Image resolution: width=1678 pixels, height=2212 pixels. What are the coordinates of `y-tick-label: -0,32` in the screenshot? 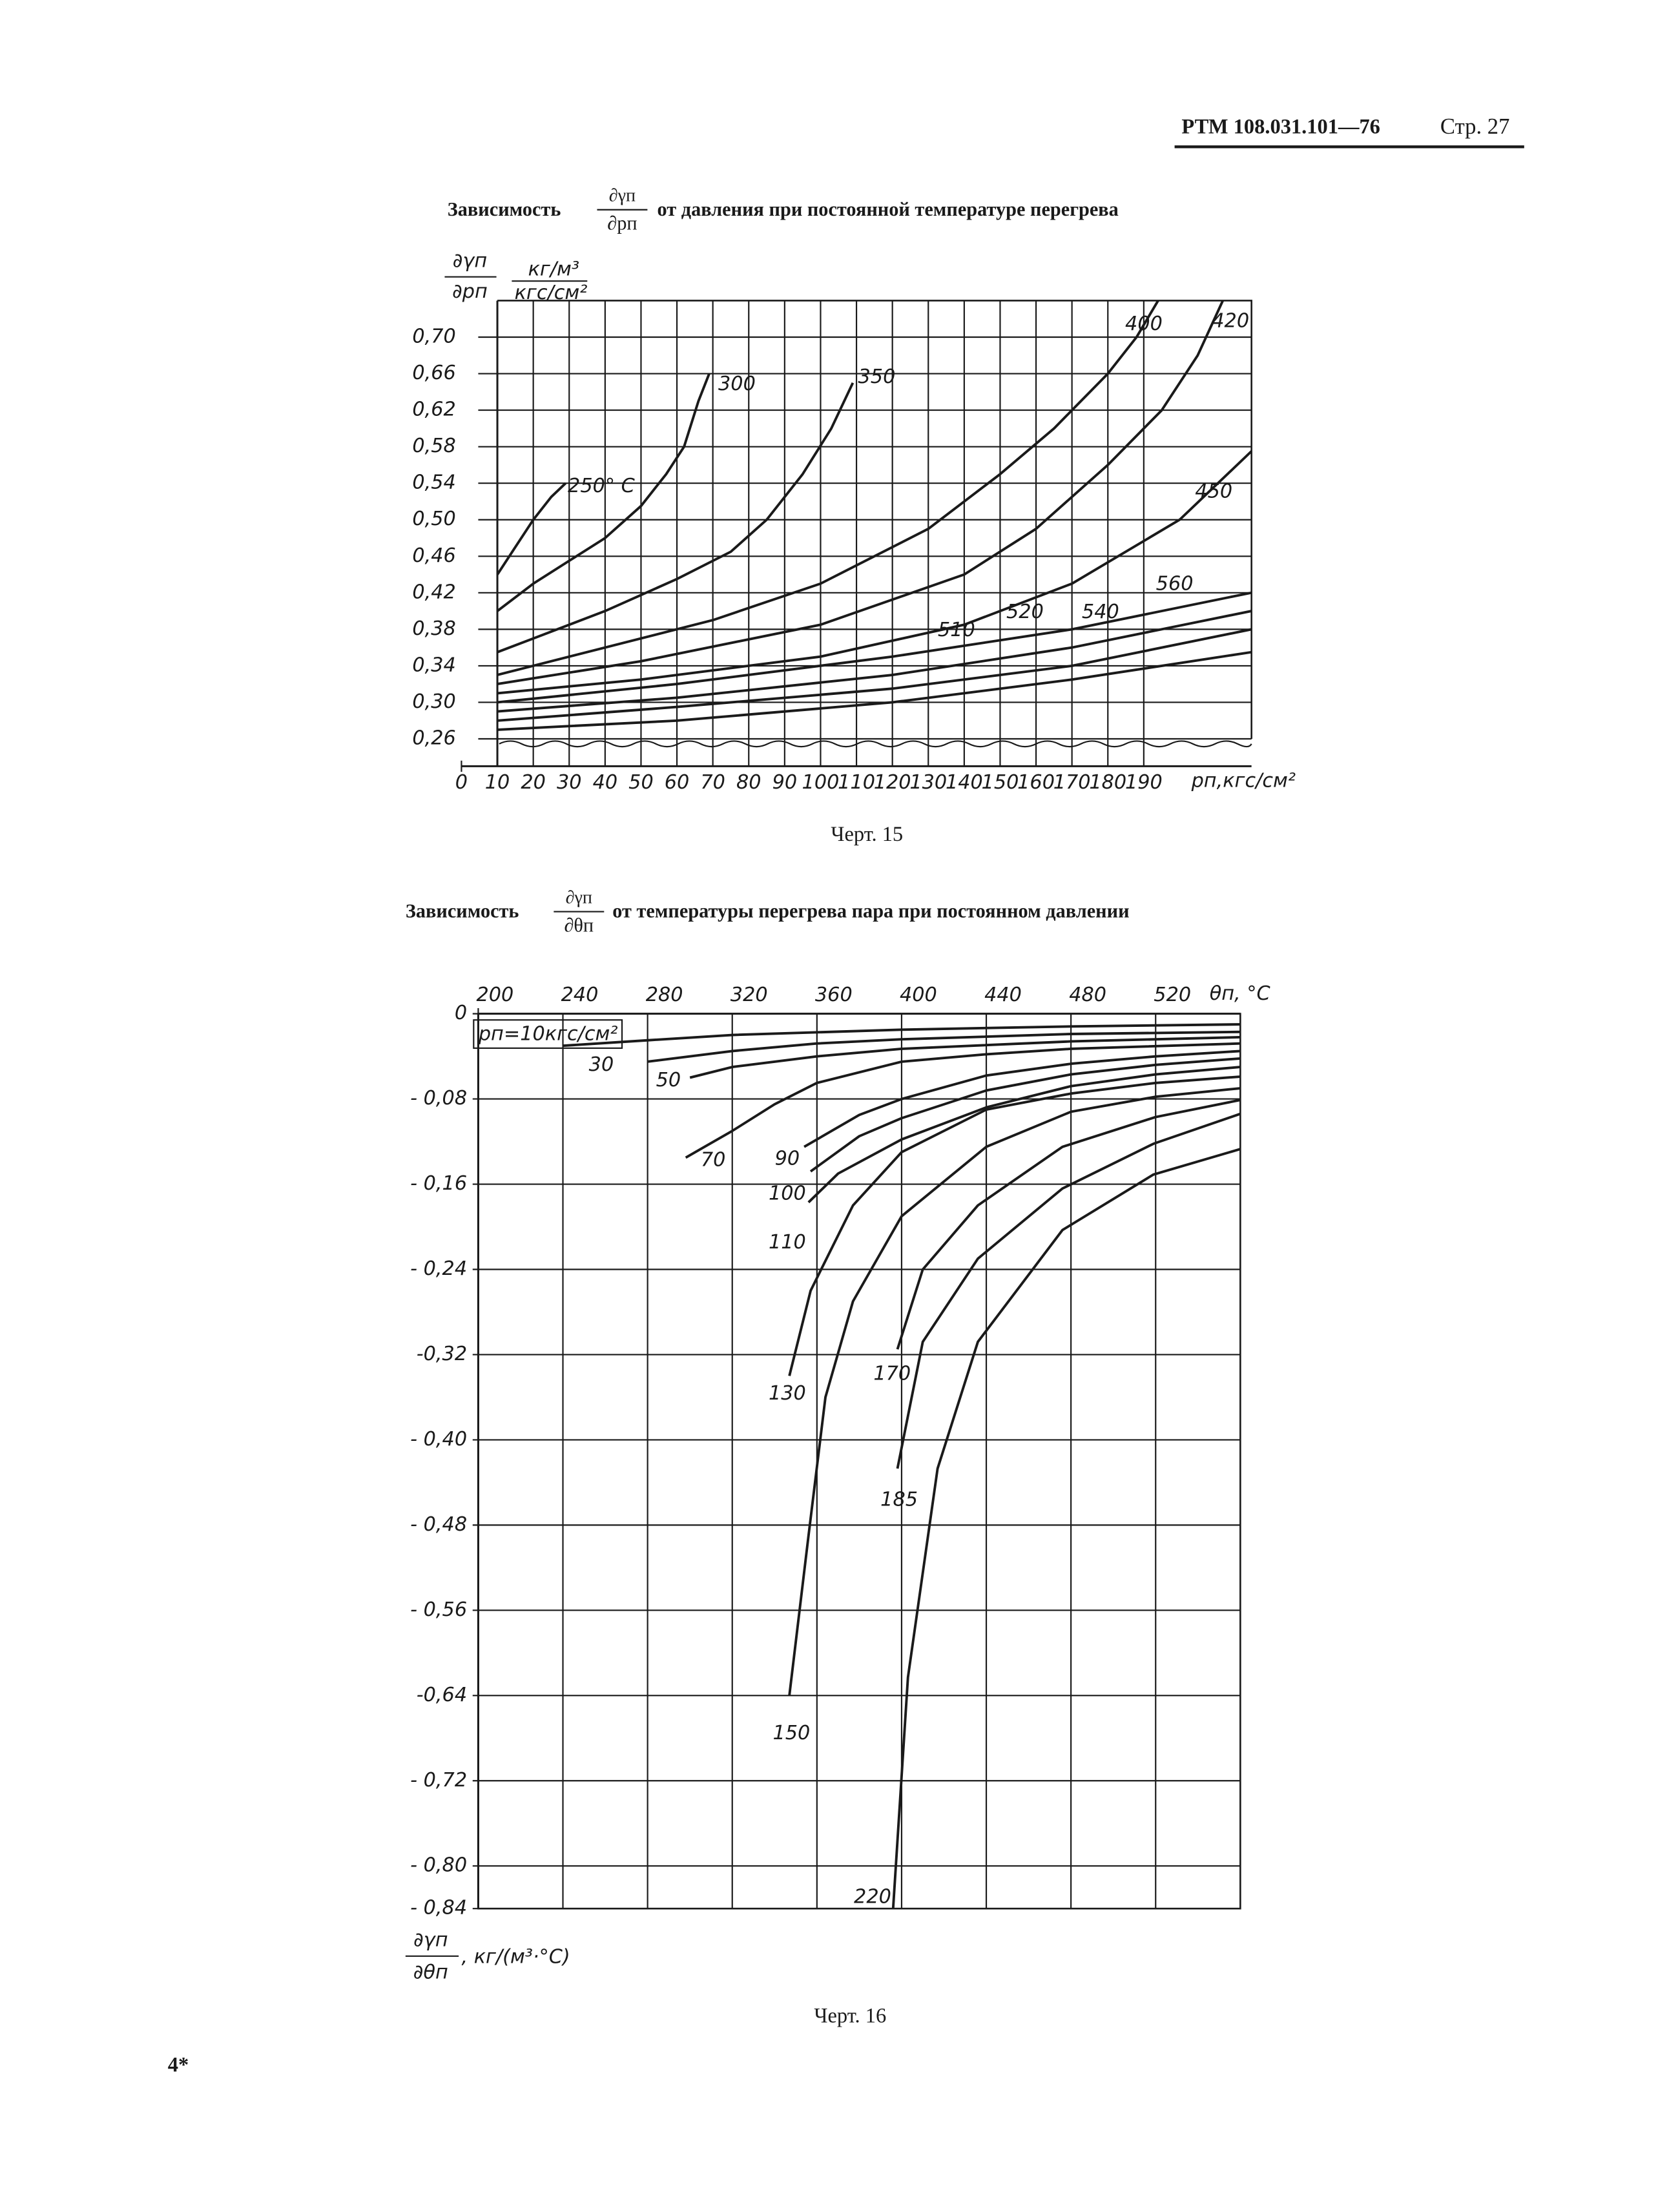 It's located at (442, 1354).